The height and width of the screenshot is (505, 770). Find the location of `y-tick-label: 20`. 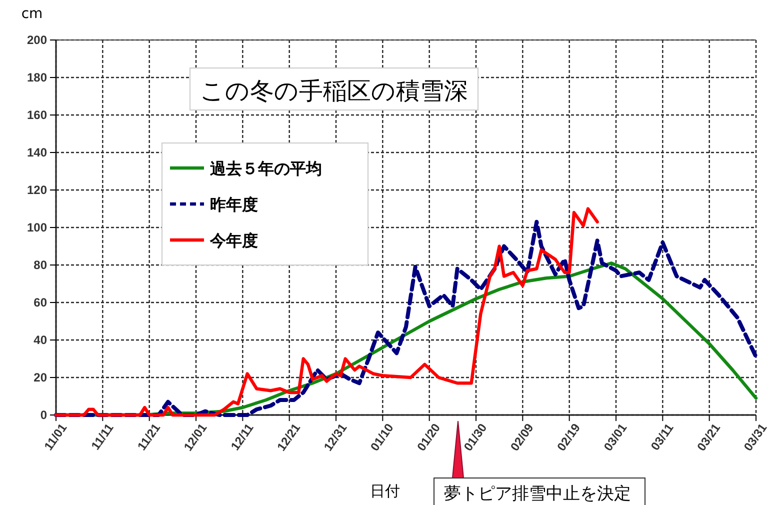

y-tick-label: 20 is located at coordinates (41, 377).